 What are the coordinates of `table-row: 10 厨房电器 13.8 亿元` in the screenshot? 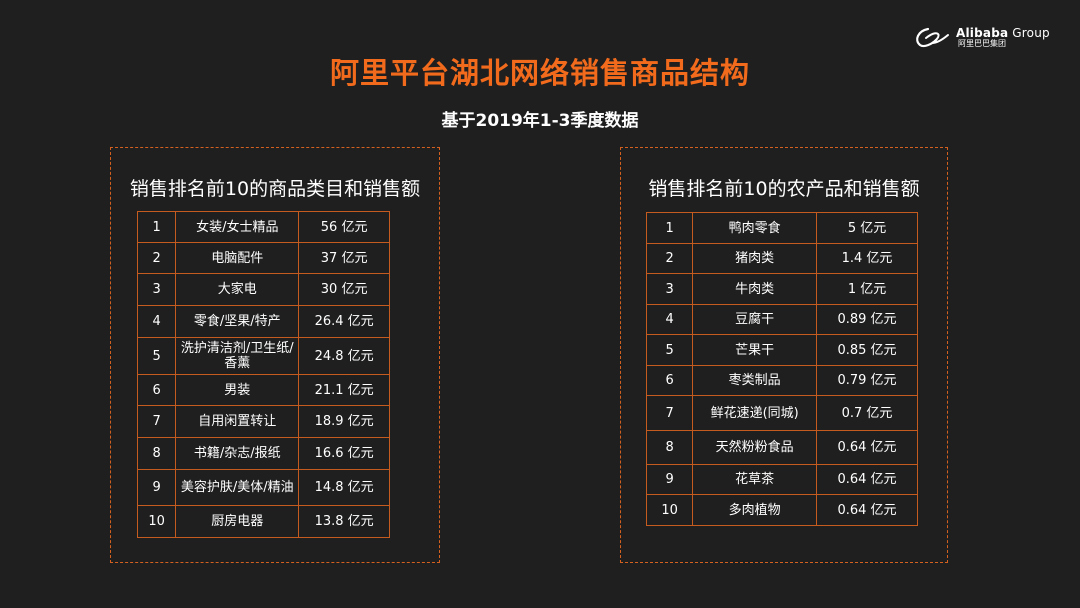 It's located at (263, 521).